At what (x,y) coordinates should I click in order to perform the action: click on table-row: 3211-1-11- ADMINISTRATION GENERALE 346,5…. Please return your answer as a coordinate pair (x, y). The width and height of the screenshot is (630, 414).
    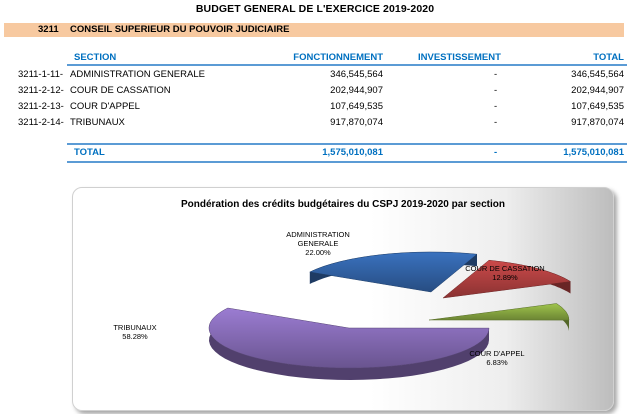
    Looking at the image, I should click on (315, 75).